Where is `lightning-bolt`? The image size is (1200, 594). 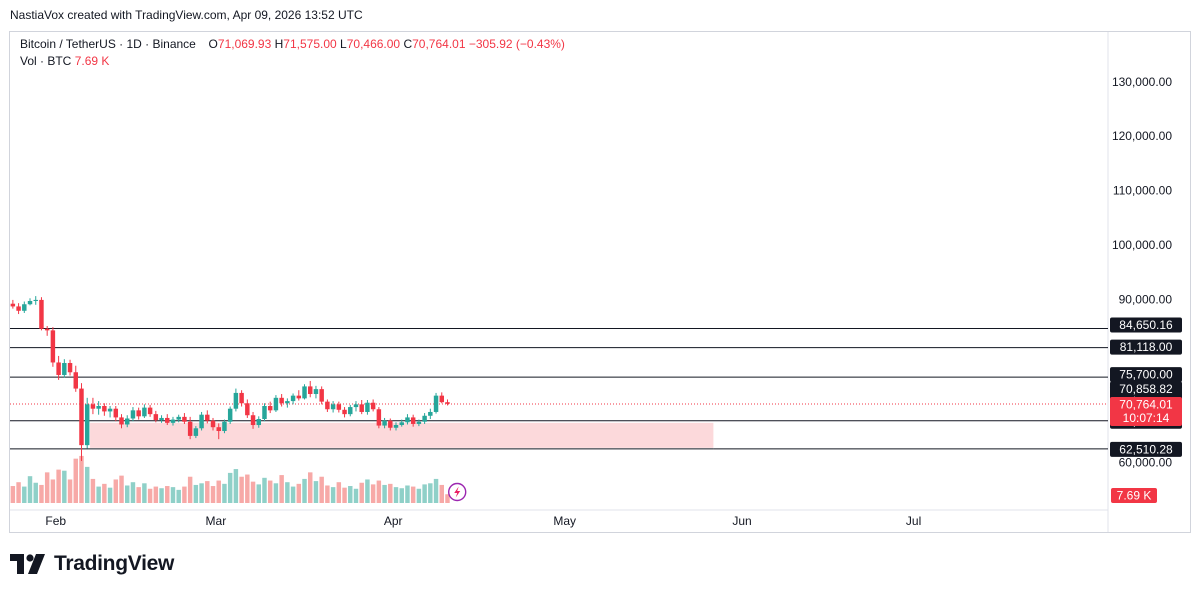 lightning-bolt is located at coordinates (457, 492).